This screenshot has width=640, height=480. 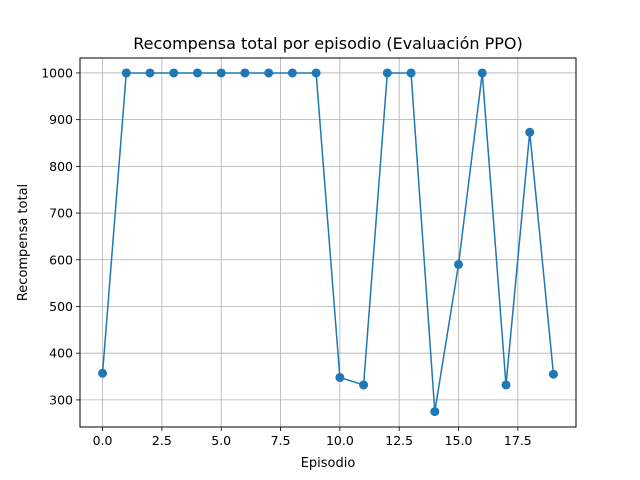 I want to click on x-axis: 0.0 2.5 5.0 7.5 10.0 12.5 15.0 17.5, so click(x=312, y=437).